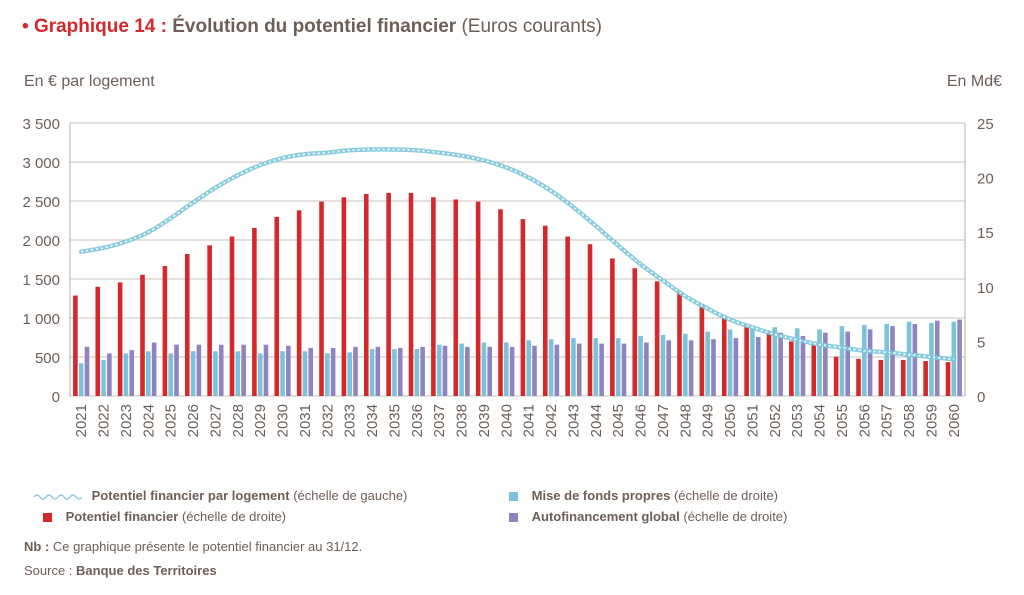  Describe the element at coordinates (171, 420) in the screenshot. I see `x-tick-label: 2025` at that location.